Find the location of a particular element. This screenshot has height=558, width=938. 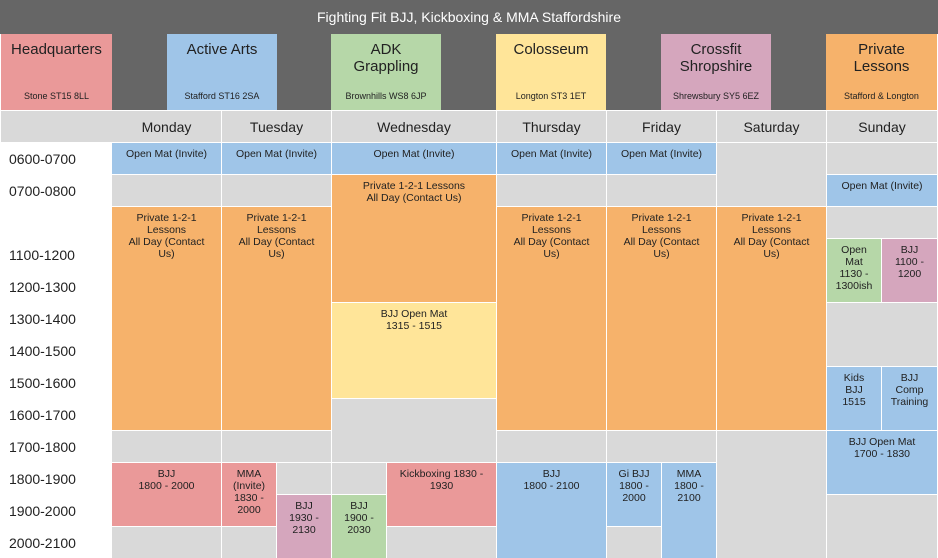

time-label: 1300-1400 is located at coordinates (56, 318).